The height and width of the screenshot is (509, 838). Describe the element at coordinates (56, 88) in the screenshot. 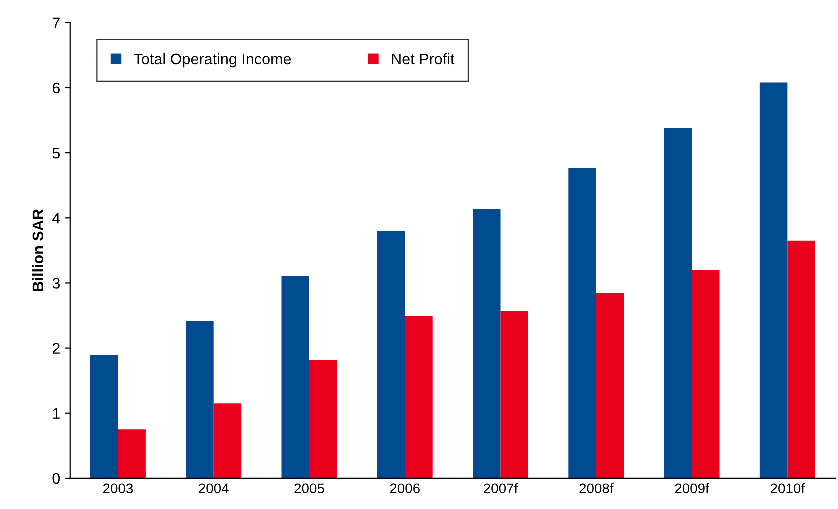

I see `y-tick-label: 6` at that location.